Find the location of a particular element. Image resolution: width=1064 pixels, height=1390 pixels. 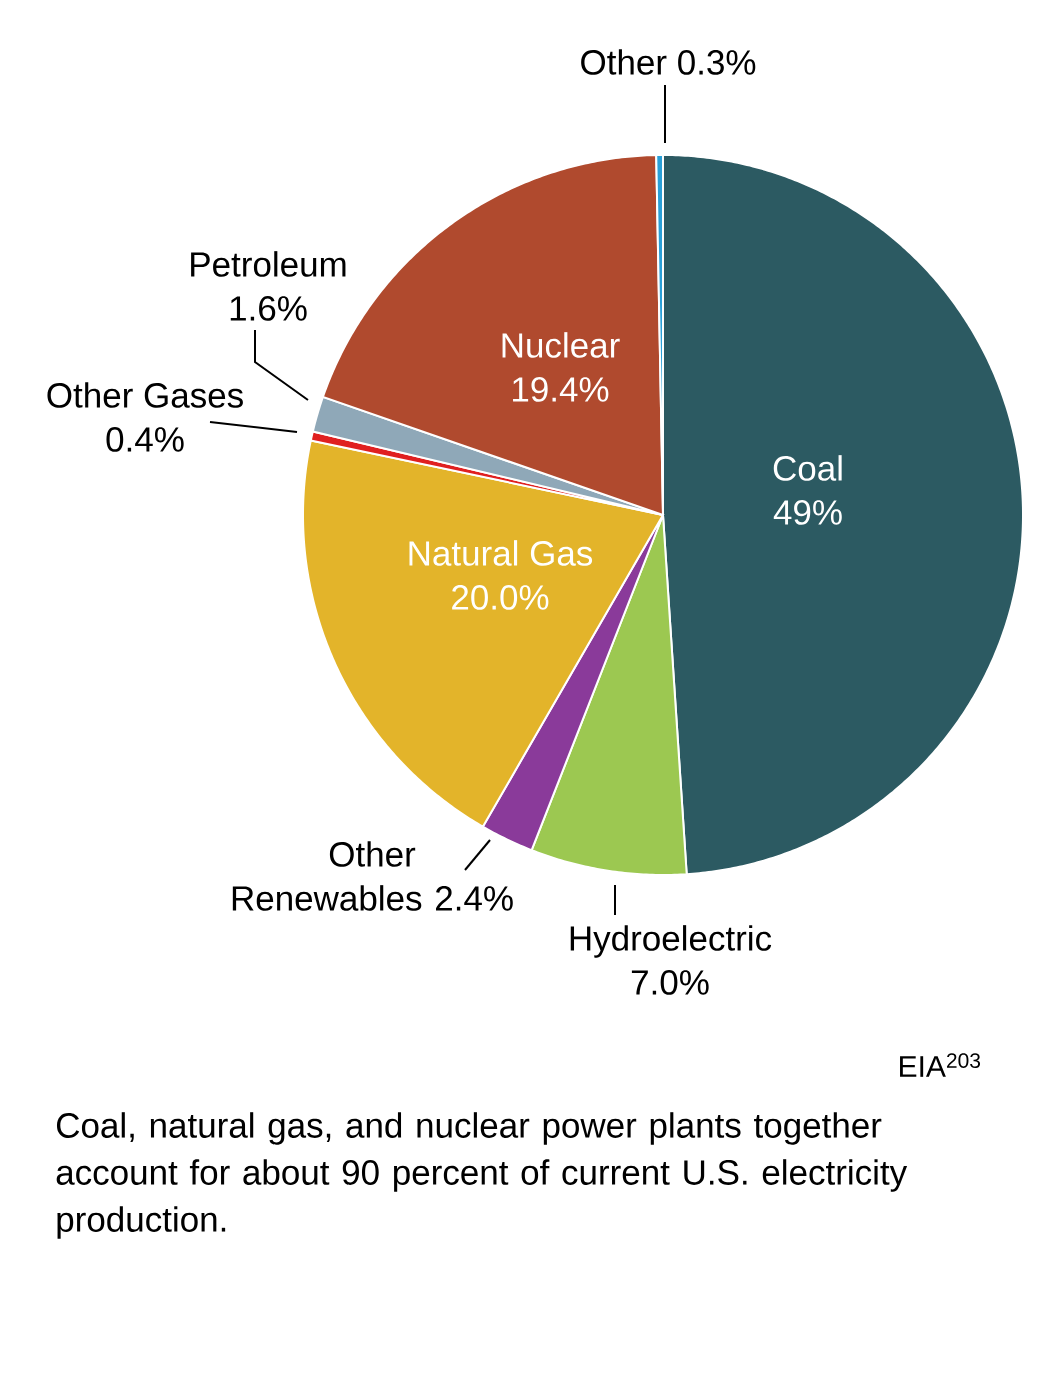

data-label: 2.4% is located at coordinates (474, 898).